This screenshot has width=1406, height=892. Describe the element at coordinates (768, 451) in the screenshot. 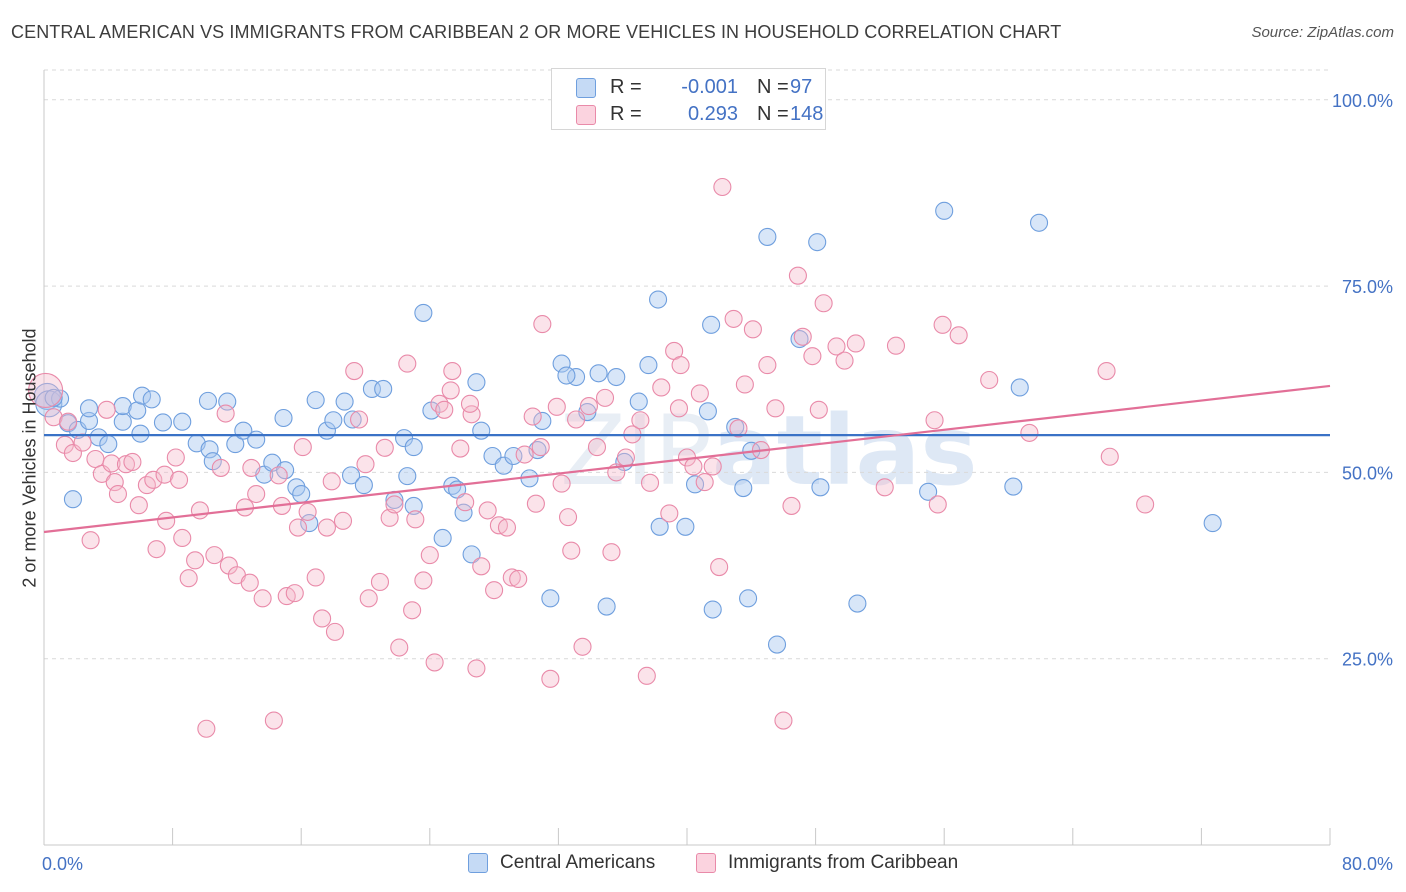

I see `watermark: ZIPatlas` at that location.